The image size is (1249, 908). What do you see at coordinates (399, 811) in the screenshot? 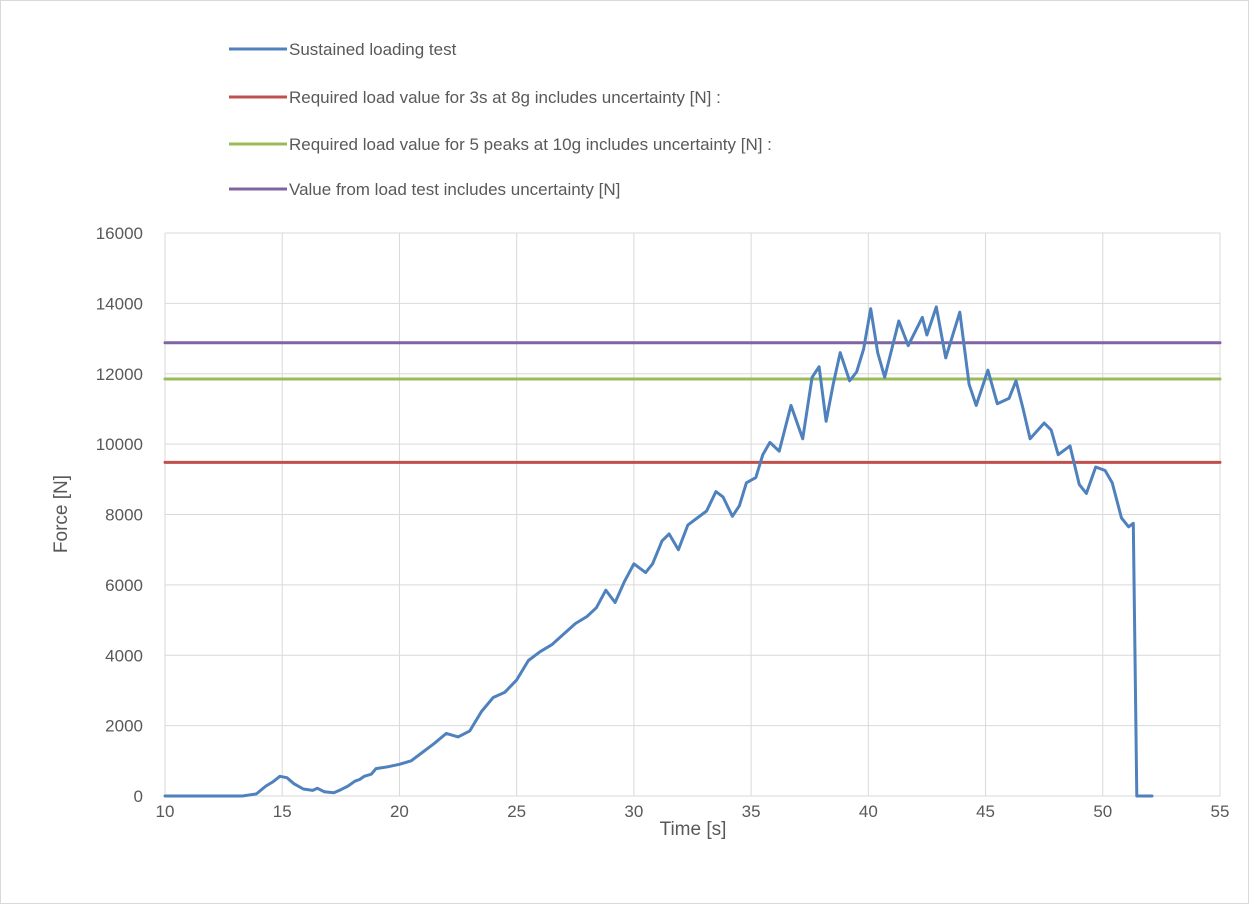
I see `x-tick-label: 20` at bounding box center [399, 811].